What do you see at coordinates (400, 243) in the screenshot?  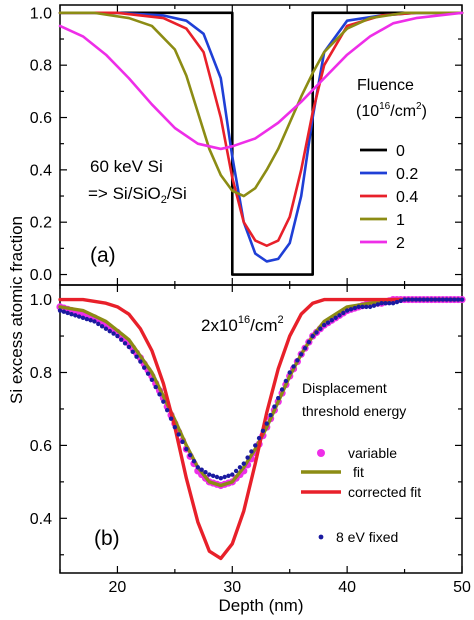 I see `legend-a-entry: 2` at bounding box center [400, 243].